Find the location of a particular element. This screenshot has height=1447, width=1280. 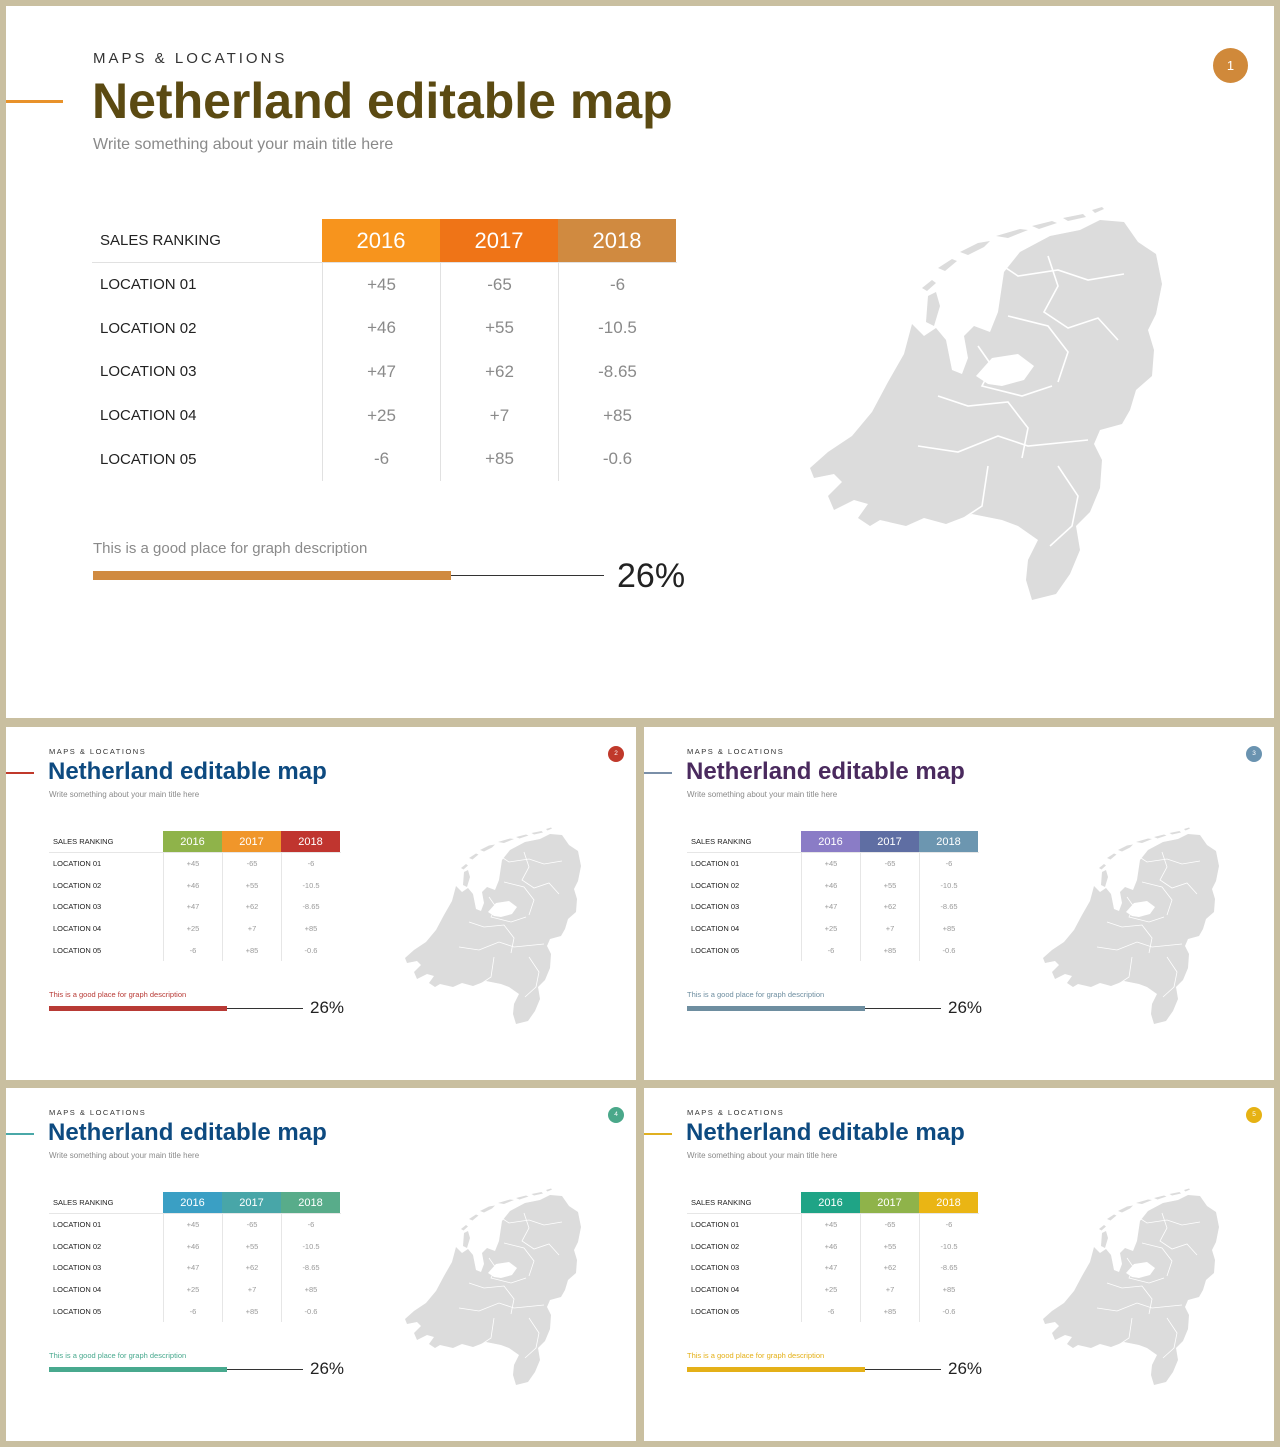

progress-fill is located at coordinates (138, 1008).